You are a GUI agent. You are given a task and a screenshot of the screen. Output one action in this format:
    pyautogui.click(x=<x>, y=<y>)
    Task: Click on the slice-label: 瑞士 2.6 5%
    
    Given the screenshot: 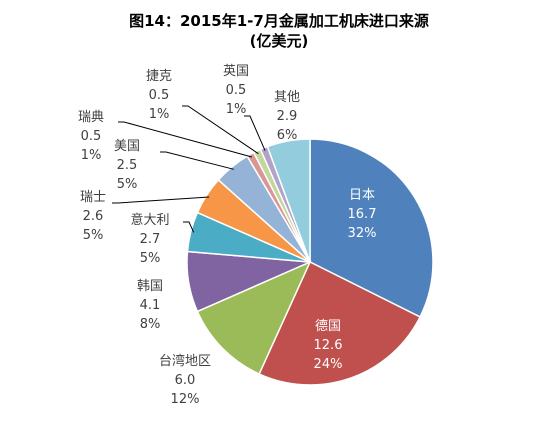 What is the action you would take?
    pyautogui.click(x=93, y=216)
    